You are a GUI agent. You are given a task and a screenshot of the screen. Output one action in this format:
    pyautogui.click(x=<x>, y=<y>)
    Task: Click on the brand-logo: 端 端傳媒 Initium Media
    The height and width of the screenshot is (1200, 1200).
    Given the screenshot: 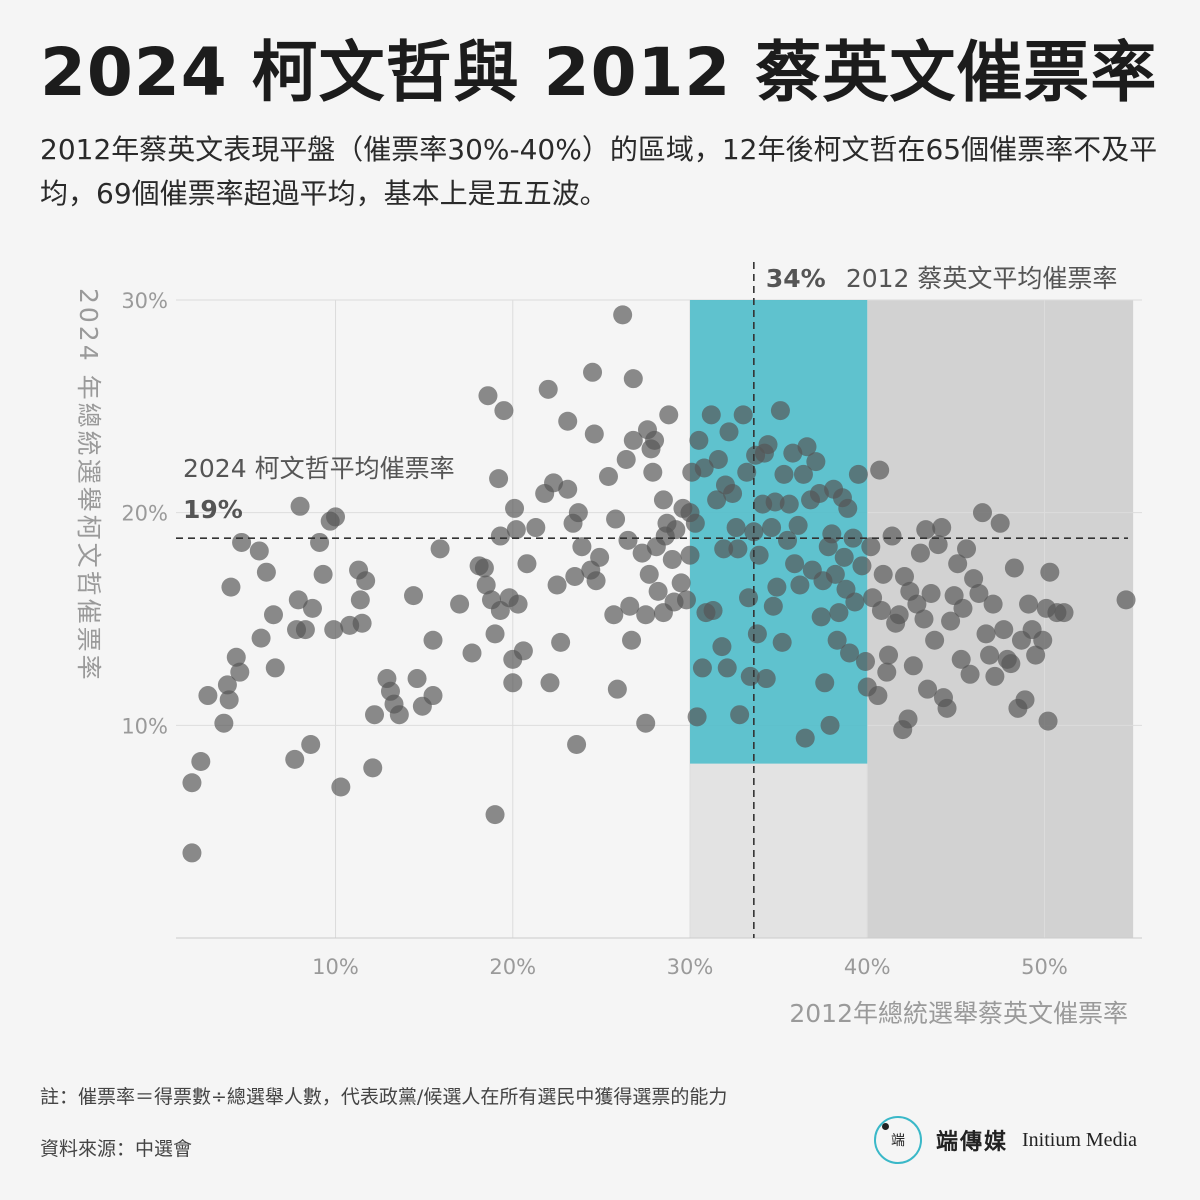 What is the action you would take?
    pyautogui.click(x=1005, y=1140)
    